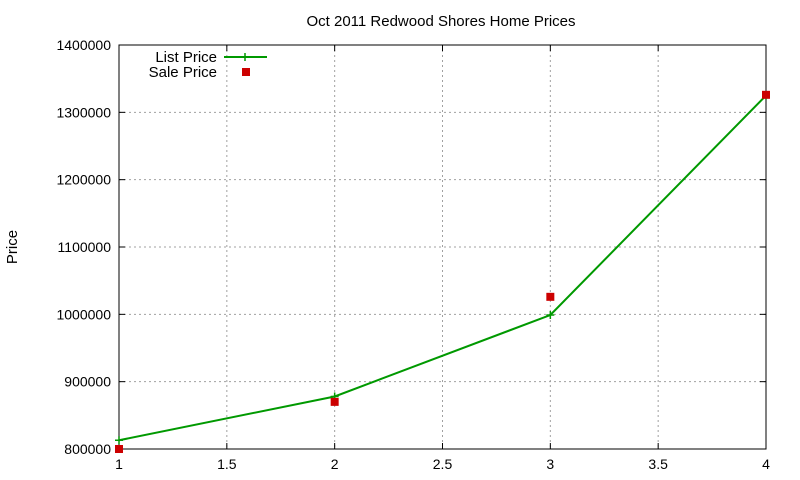  What do you see at coordinates (766, 464) in the screenshot?
I see `x-tick-label: 4` at bounding box center [766, 464].